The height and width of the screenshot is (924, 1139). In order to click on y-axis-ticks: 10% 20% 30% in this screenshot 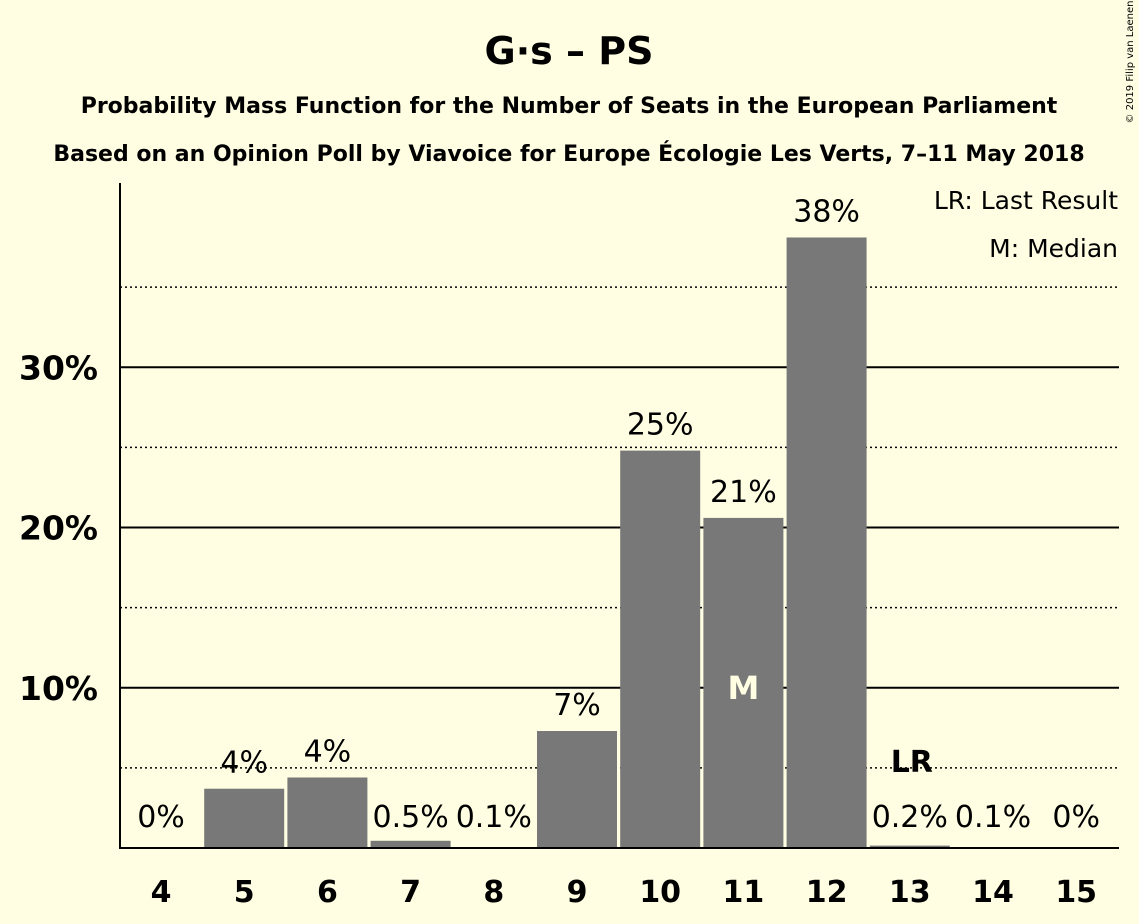, I will do `click(58, 527)`.